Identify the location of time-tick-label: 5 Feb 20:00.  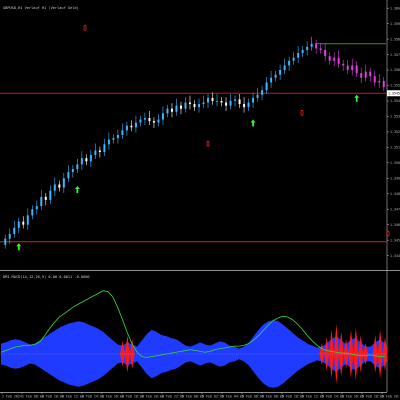
(391, 397).